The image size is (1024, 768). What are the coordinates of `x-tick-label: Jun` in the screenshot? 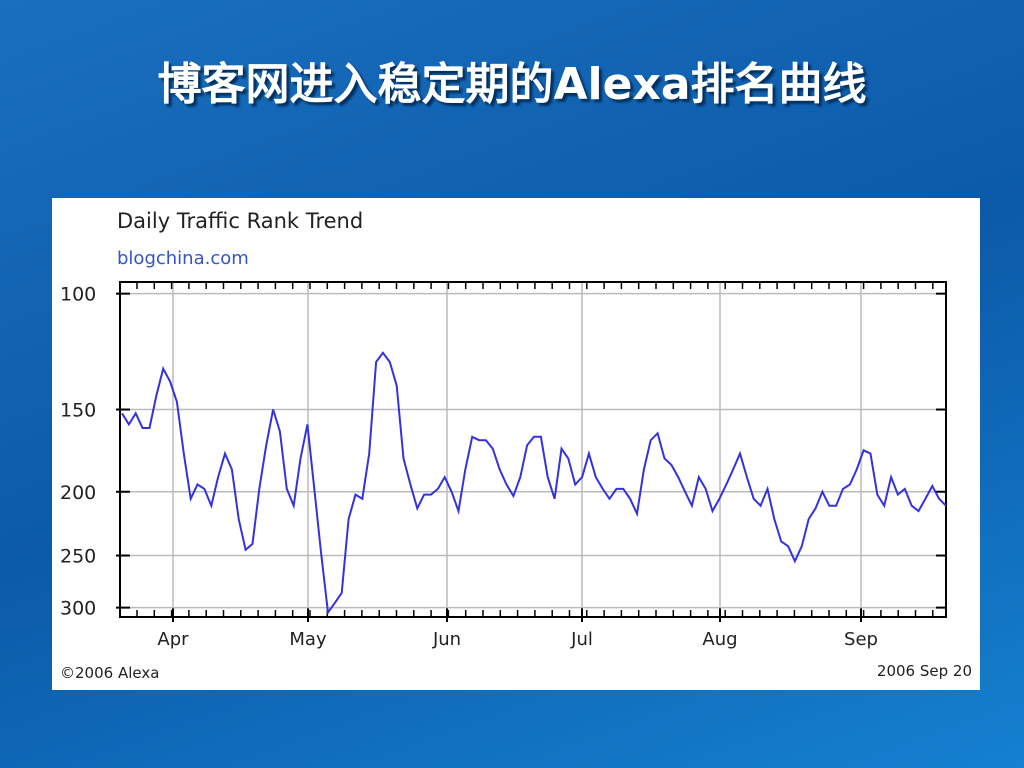 It's located at (446, 639).